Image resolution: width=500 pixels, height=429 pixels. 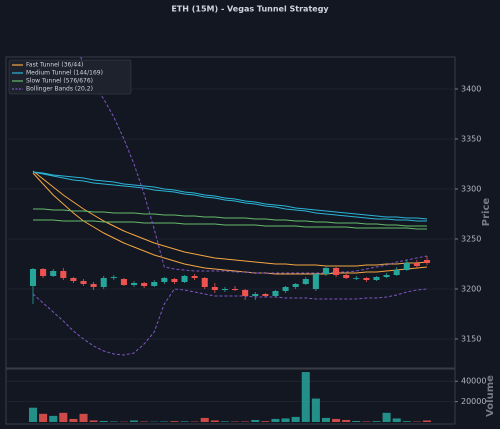 What do you see at coordinates (471, 89) in the screenshot?
I see `y-tick-label: 3400` at bounding box center [471, 89].